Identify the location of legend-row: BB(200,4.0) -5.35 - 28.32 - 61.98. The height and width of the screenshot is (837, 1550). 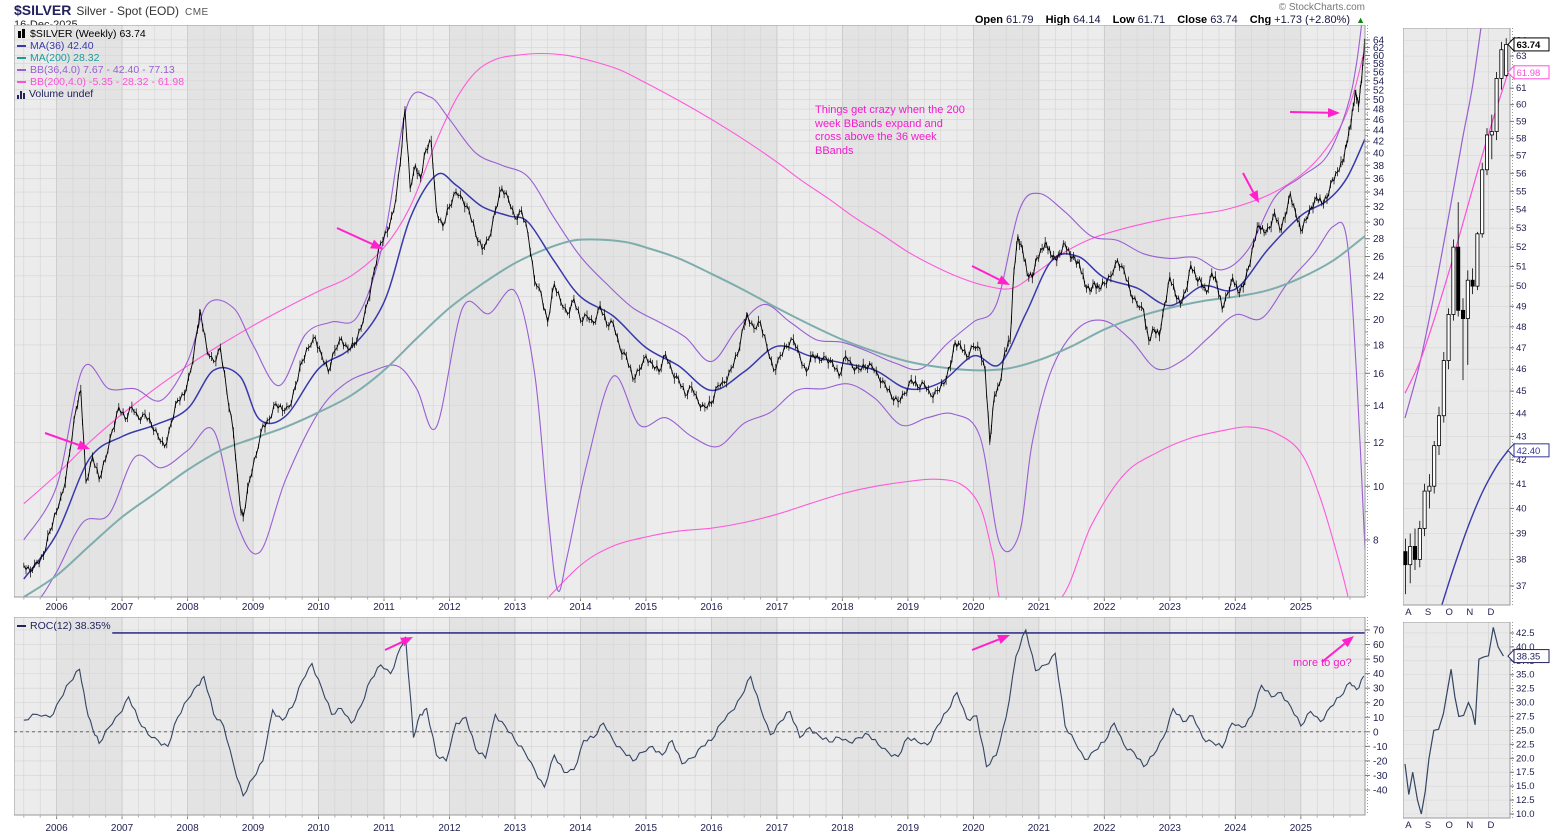
(100, 82).